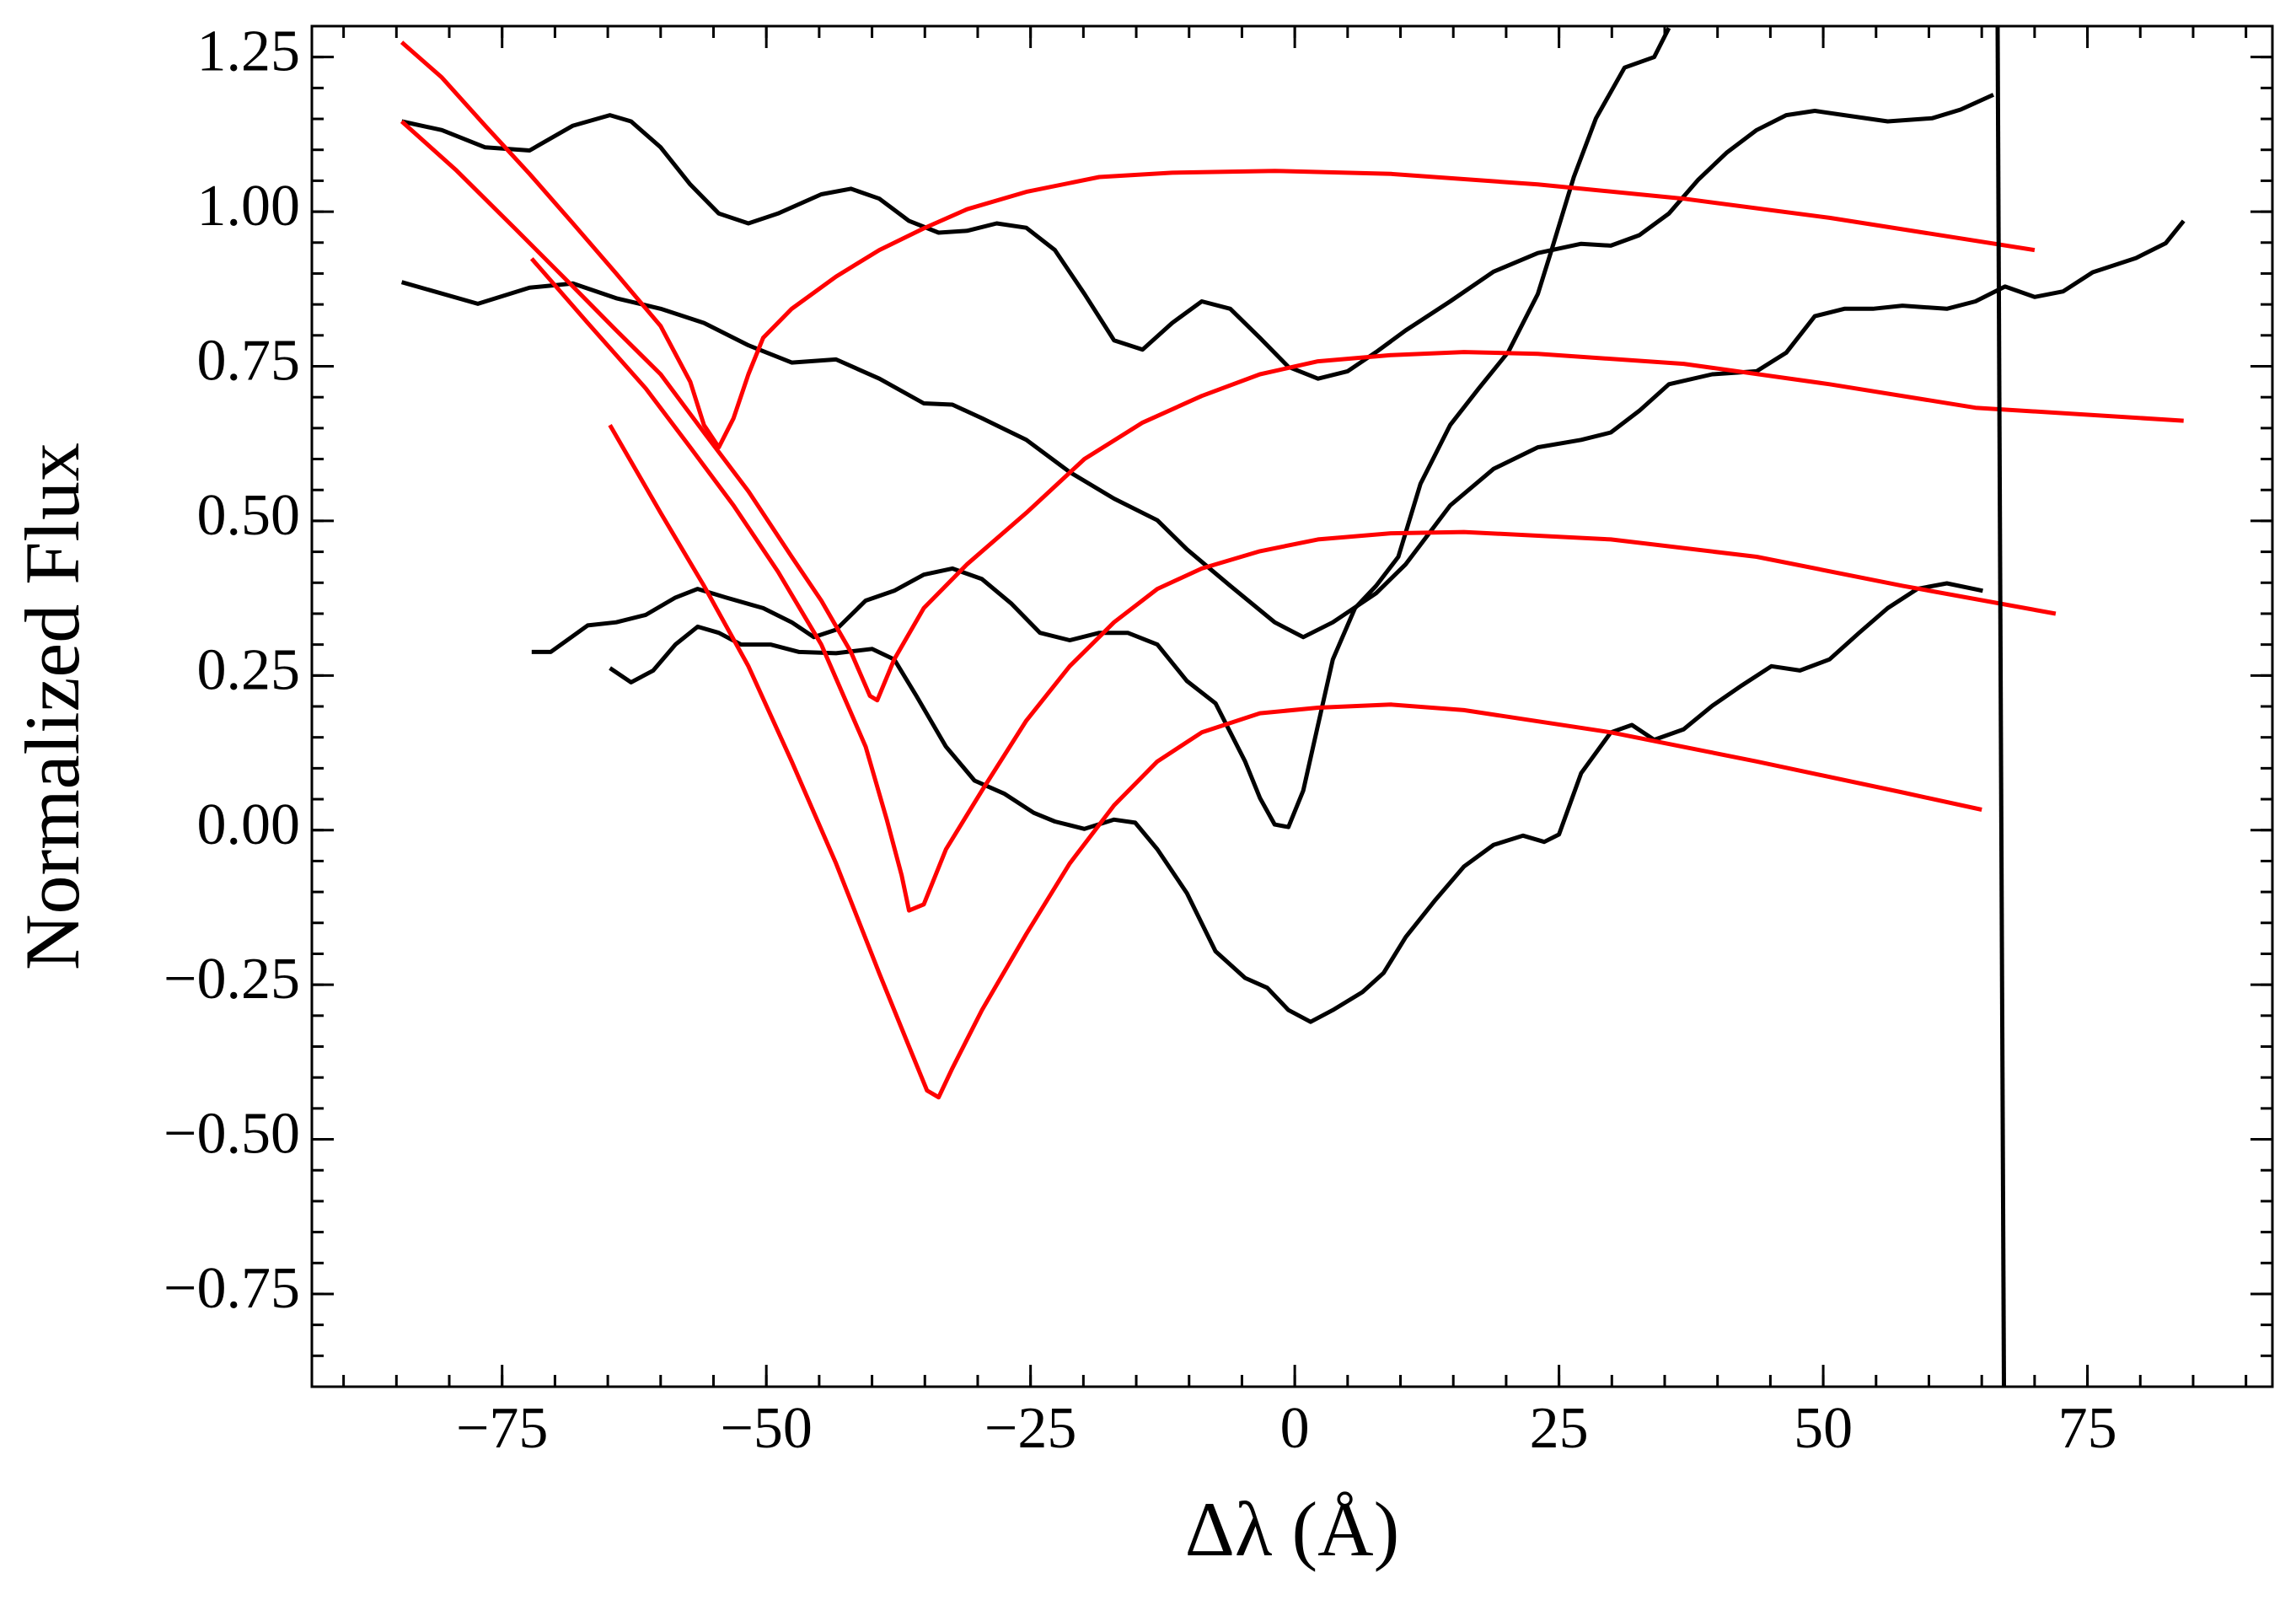 This screenshot has height=1616, width=2296. Describe the element at coordinates (249, 52) in the screenshot. I see `y-tick-label: 1.25` at that location.